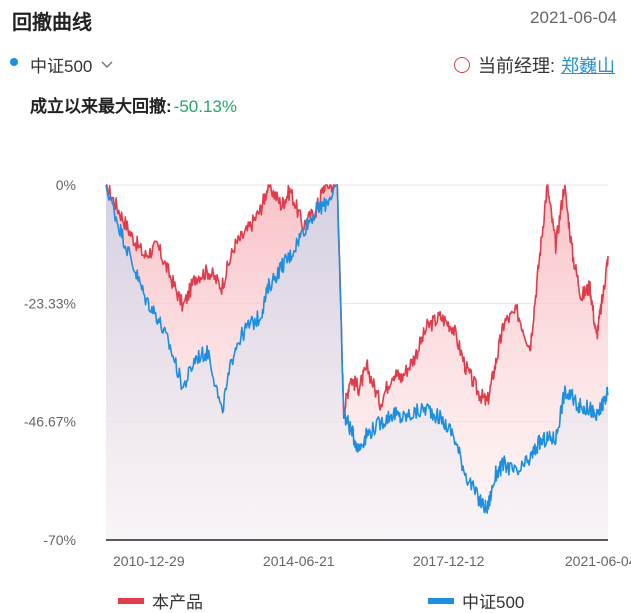 The image size is (631, 613). What do you see at coordinates (149, 561) in the screenshot?
I see `x-tick-label: 2010-12-29` at bounding box center [149, 561].